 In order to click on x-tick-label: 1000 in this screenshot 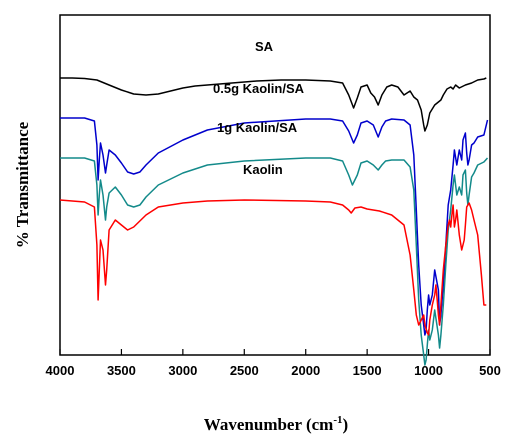, I will do `click(428, 370)`.